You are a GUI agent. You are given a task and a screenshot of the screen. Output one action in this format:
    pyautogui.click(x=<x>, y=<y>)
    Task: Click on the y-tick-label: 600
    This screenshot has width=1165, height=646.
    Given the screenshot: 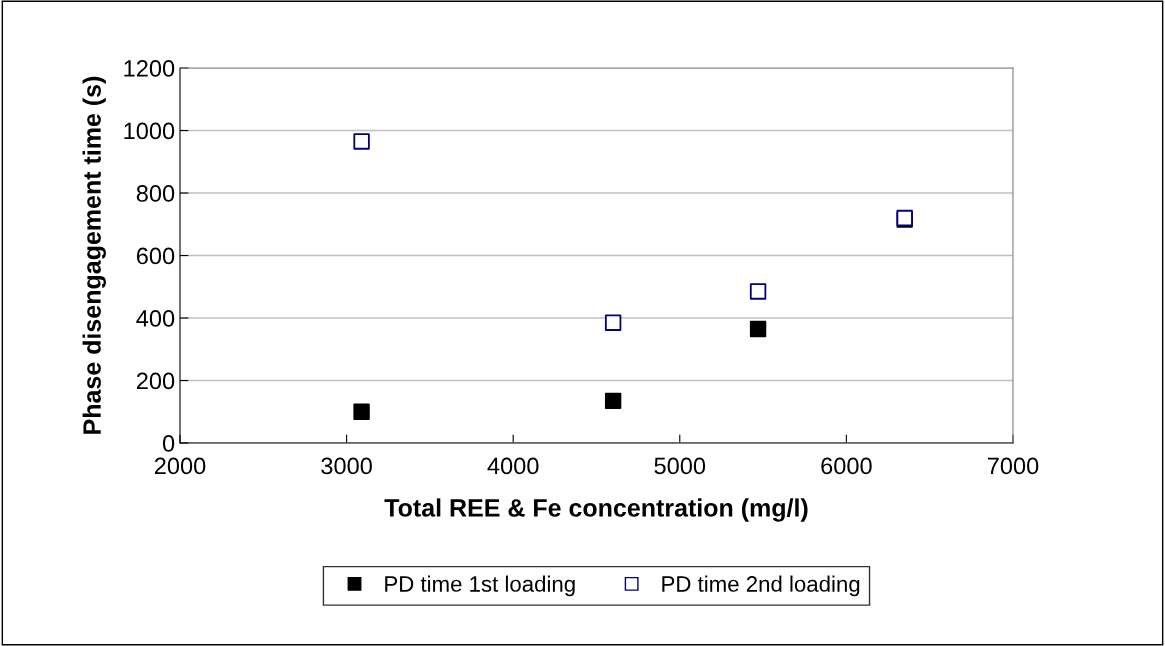 What is the action you would take?
    pyautogui.click(x=155, y=256)
    